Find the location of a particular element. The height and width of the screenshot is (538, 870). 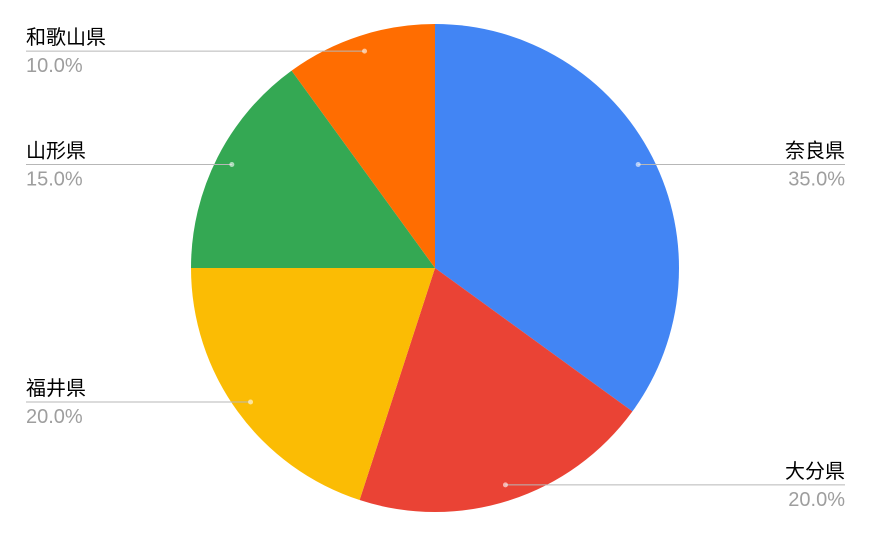

slice-label-yamagata: 山形県 is located at coordinates (56, 150).